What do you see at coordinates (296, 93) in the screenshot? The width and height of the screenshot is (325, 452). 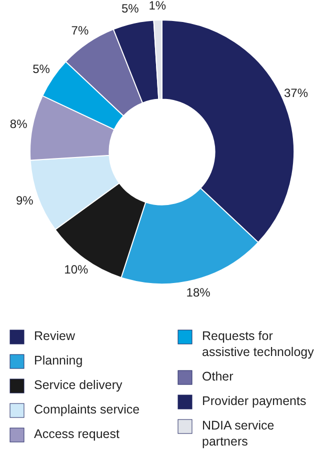 I see `data-label: 37%` at bounding box center [296, 93].